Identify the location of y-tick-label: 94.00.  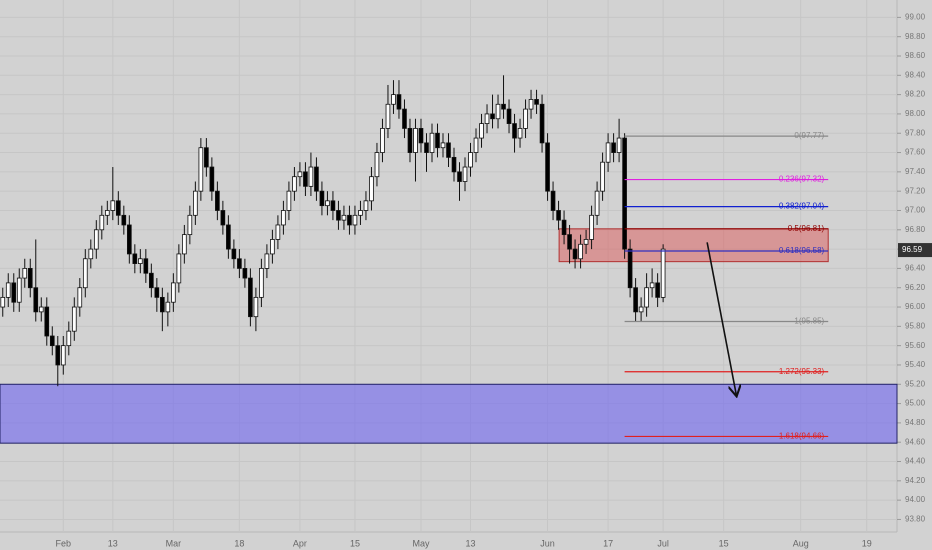
(915, 499).